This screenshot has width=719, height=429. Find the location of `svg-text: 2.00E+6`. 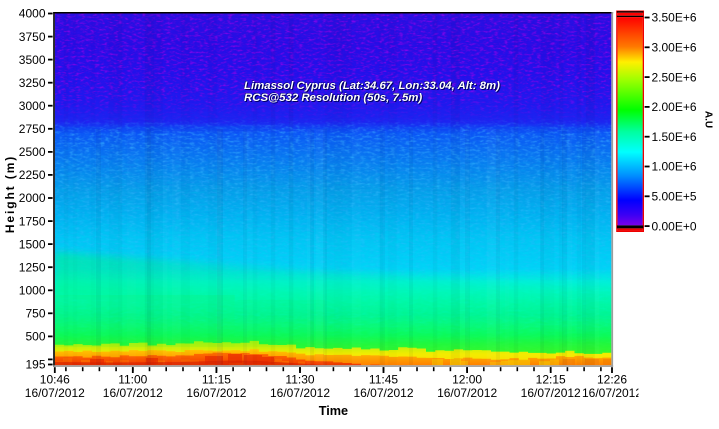

svg-text: 2.00E+6 is located at coordinates (674, 107).